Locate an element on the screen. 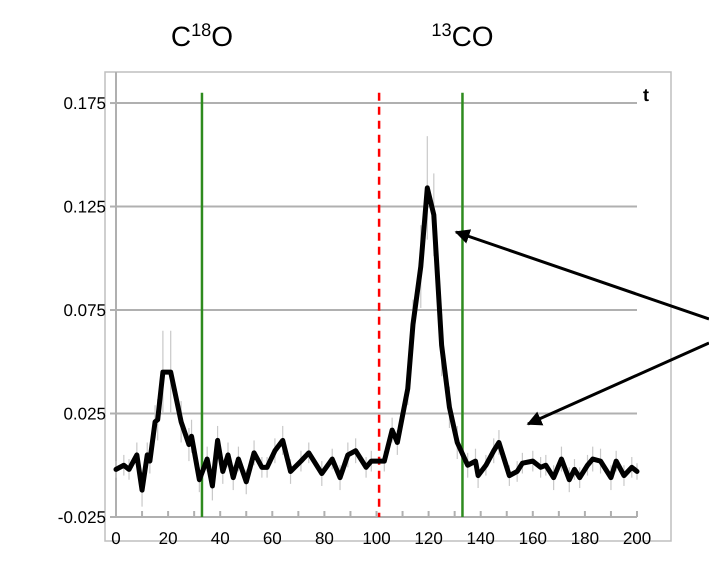  x-tick-label: 100 is located at coordinates (376, 538).